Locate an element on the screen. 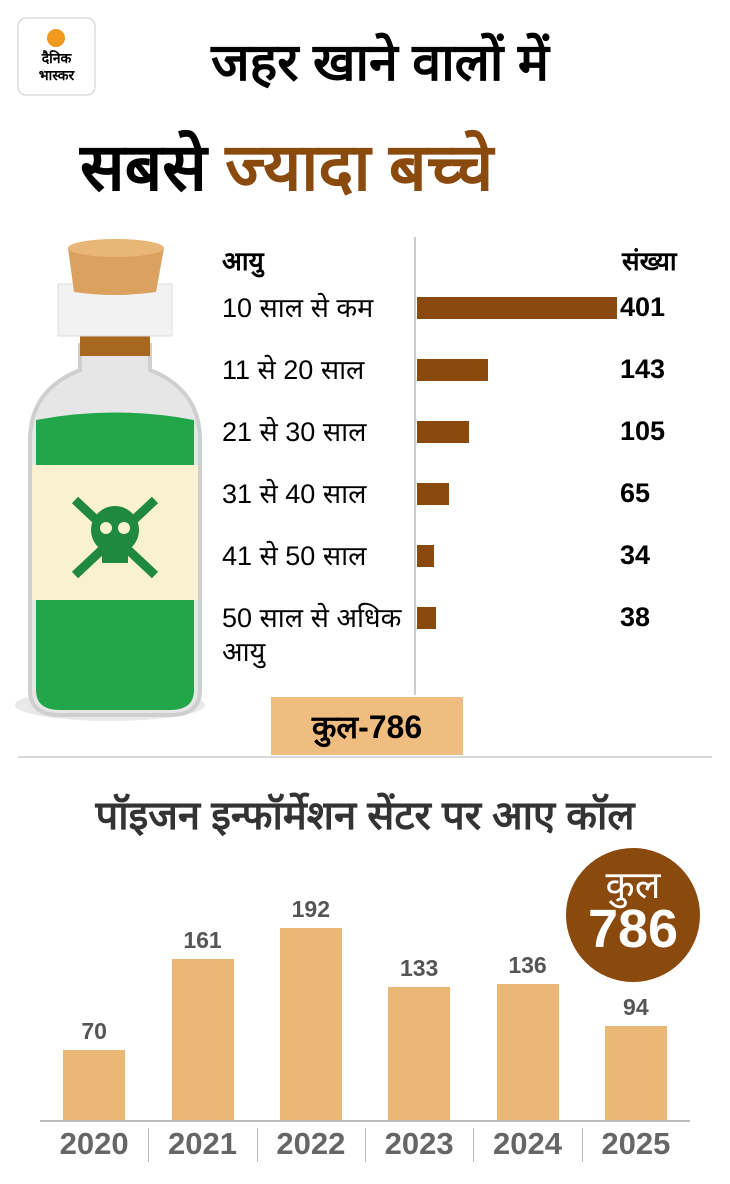 Image resolution: width=730 pixels, height=1184 pixels. value-label: 133 is located at coordinates (419, 968).